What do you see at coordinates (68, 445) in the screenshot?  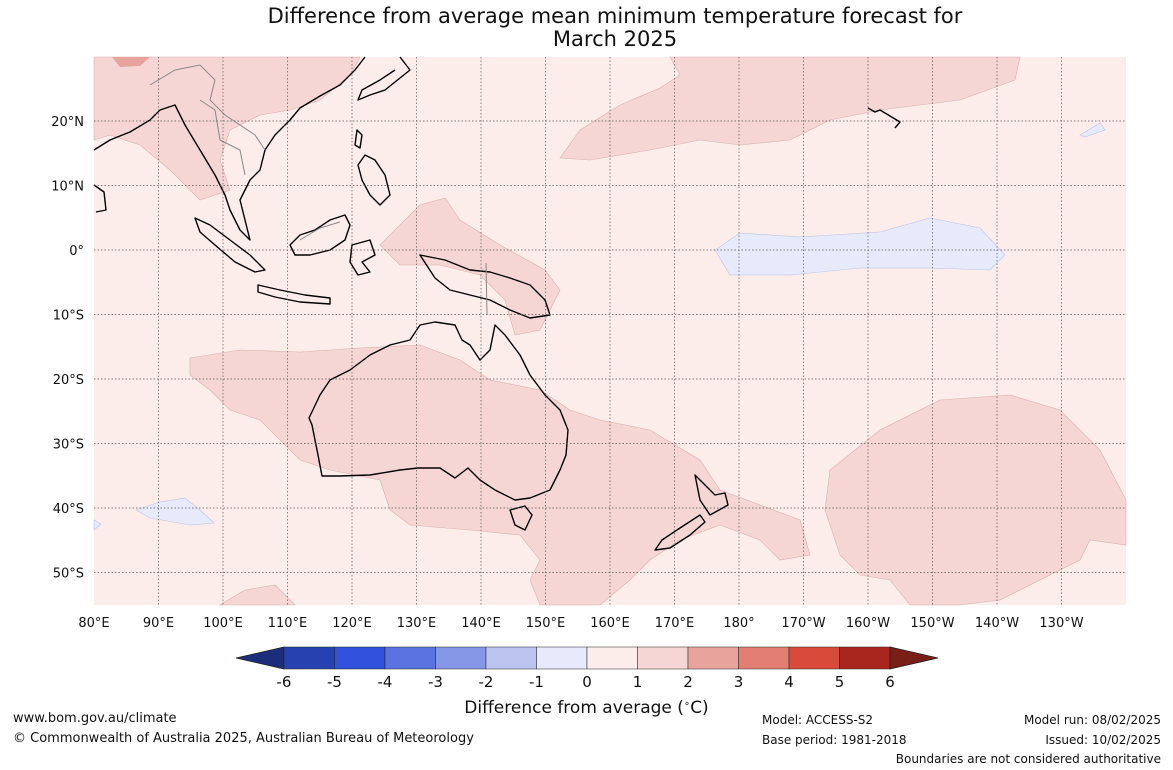 I see `latitude-tick-label: 30°S` at bounding box center [68, 445].